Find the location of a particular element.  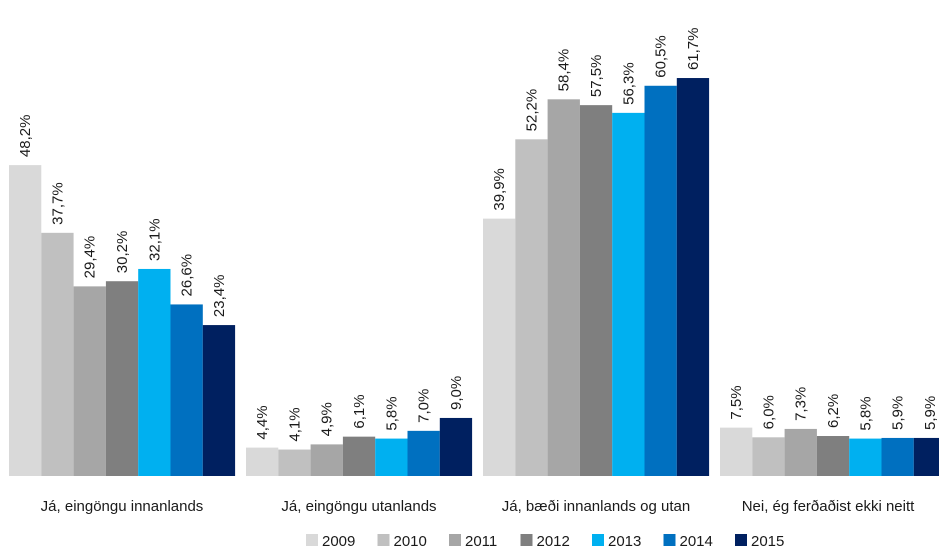

legend-swatch-2009 is located at coordinates (312, 540).